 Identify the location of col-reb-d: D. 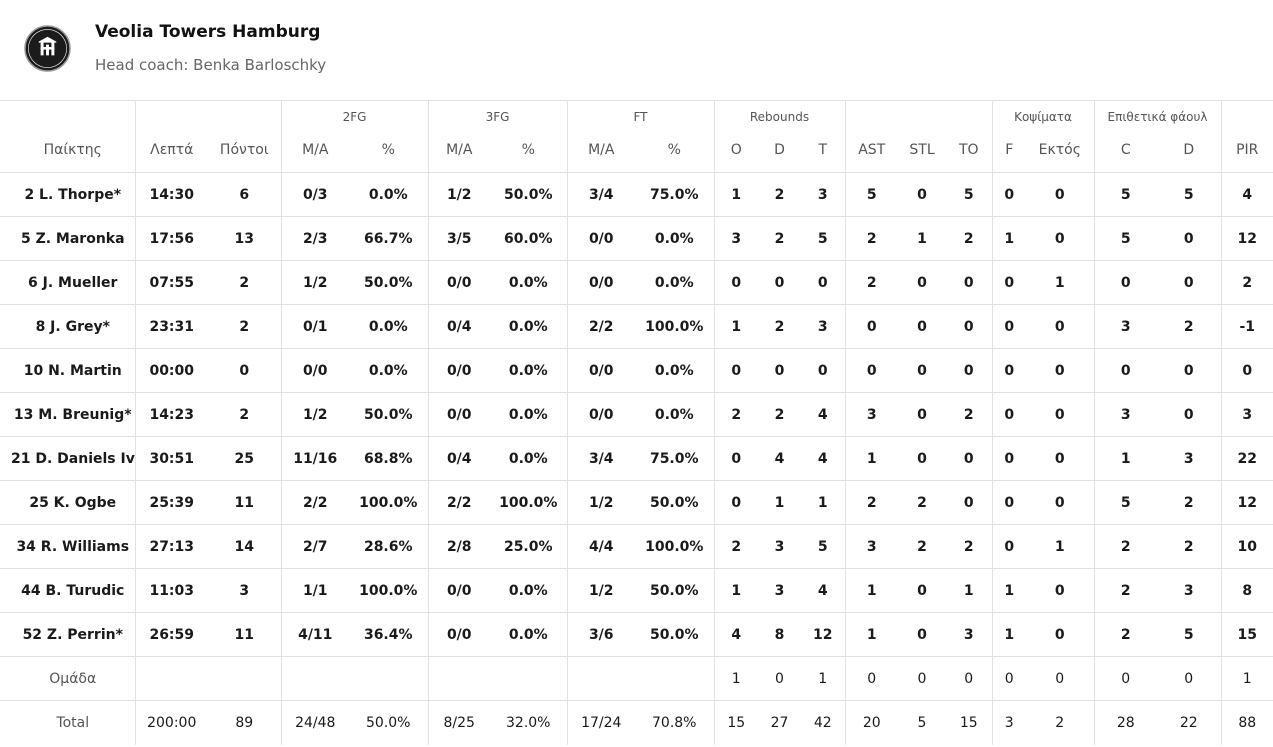
(779, 149).